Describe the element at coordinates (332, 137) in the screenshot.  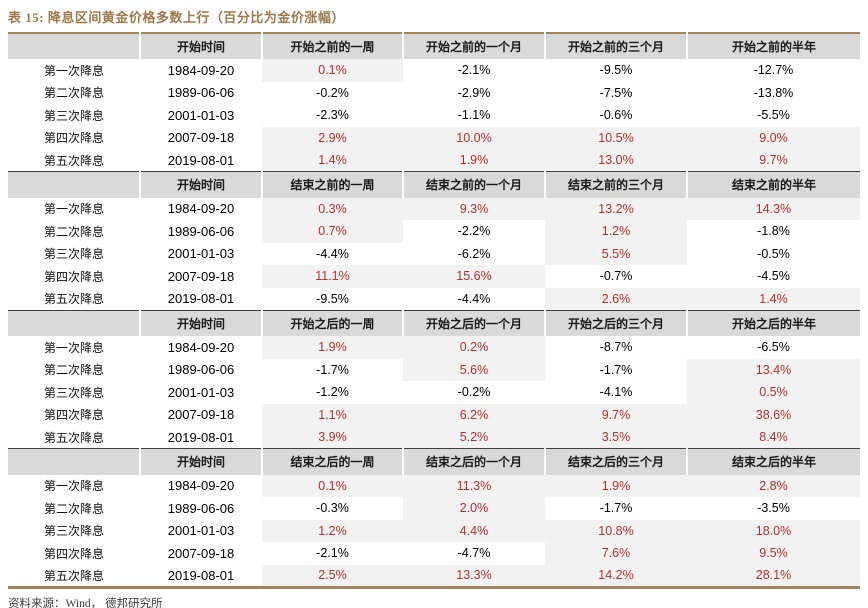
I see `value-cell: 2.9%` at that location.